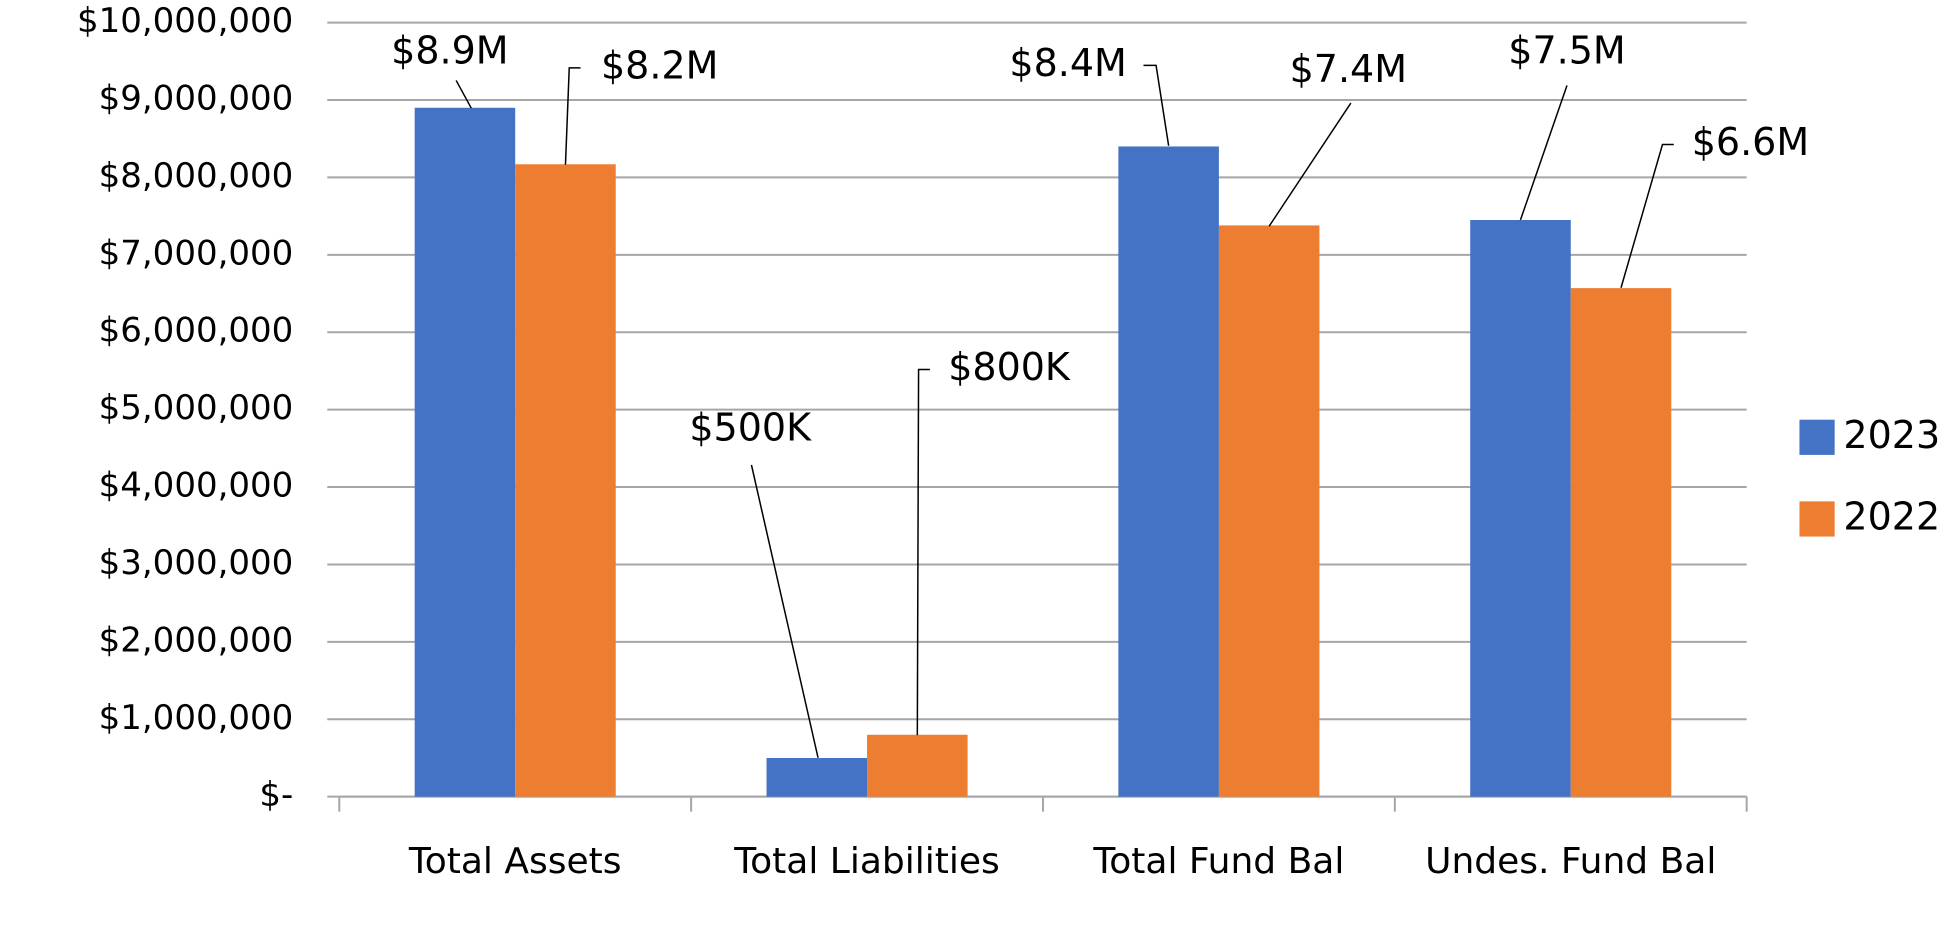  What do you see at coordinates (1219, 861) in the screenshot?
I see `x-tick-label: Total Fund Bal` at bounding box center [1219, 861].